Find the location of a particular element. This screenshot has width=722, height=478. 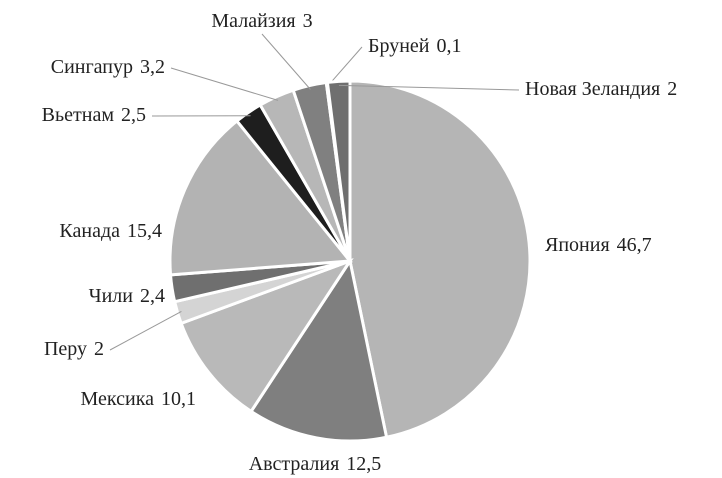

slice-value: 46,7 is located at coordinates (634, 245).